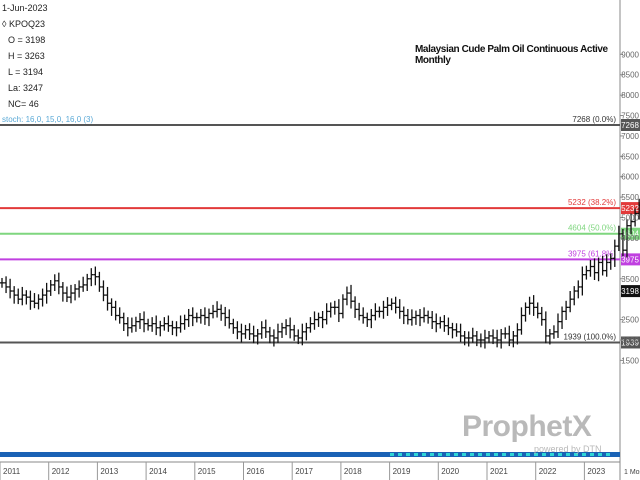  I want to click on level-price-box-label: 7268, so click(630, 125).